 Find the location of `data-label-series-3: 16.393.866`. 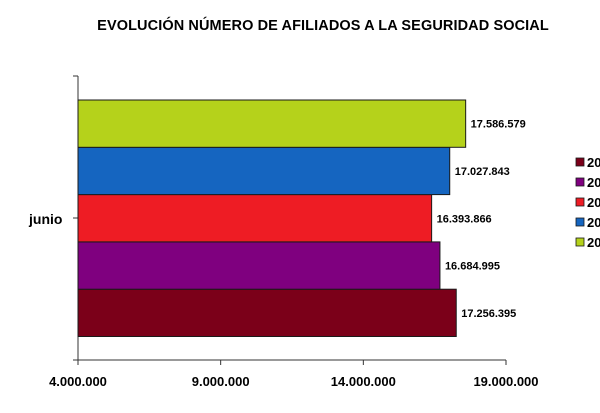

data-label-series-3: 16.393.866 is located at coordinates (464, 219).